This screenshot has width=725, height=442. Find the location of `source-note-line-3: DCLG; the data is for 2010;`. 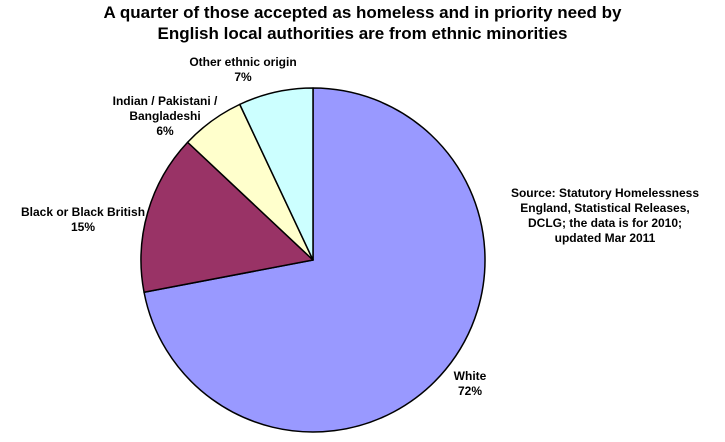

source-note-line-3: DCLG; the data is for 2010; is located at coordinates (605, 223).